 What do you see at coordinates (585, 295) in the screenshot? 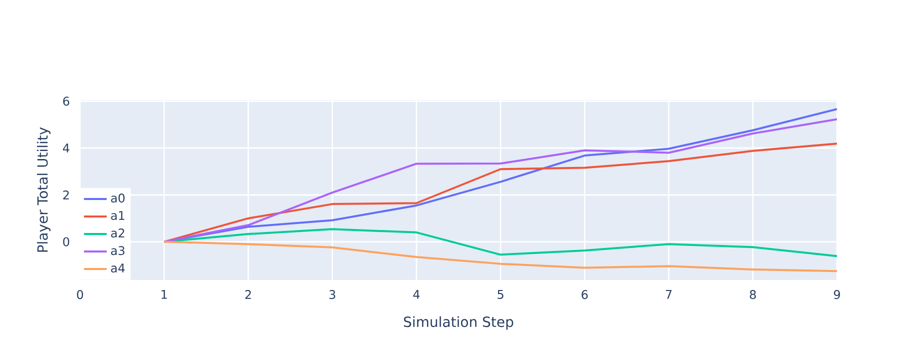
I see `x-tick-label: 6` at bounding box center [585, 295].